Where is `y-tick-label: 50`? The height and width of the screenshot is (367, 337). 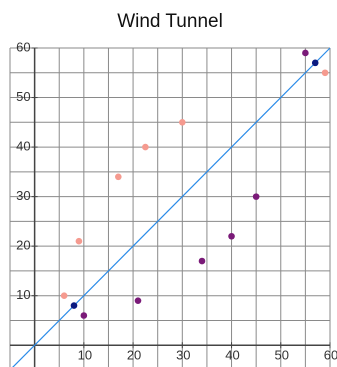
y-tick-label: 50 is located at coordinates (23, 96).